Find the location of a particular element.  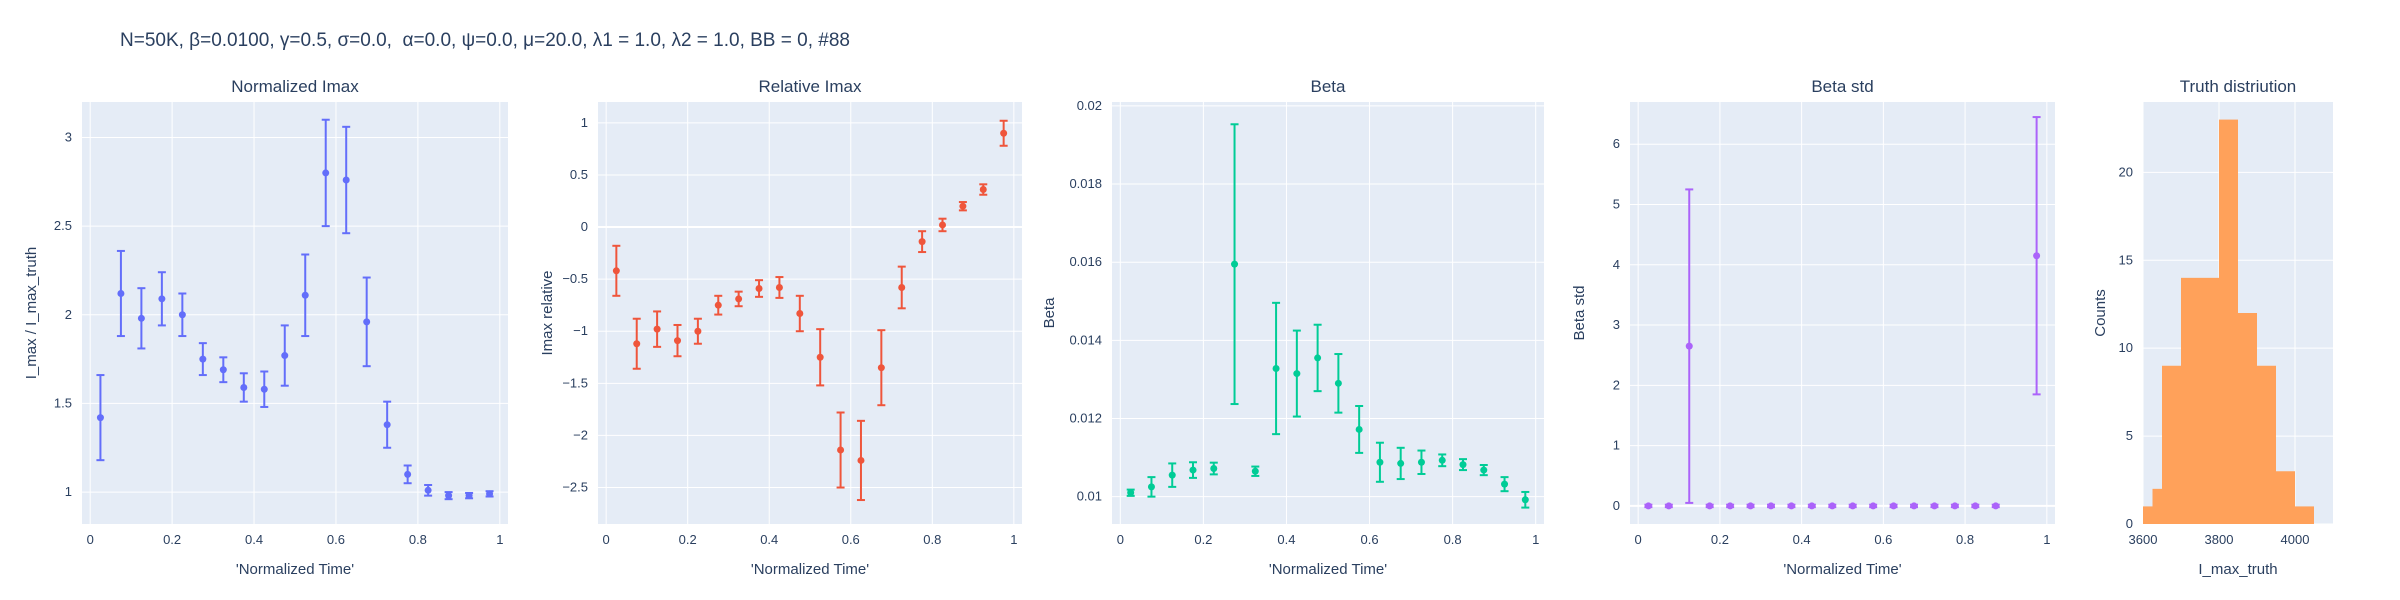

y-tick-label: 10 is located at coordinates (2126, 347).